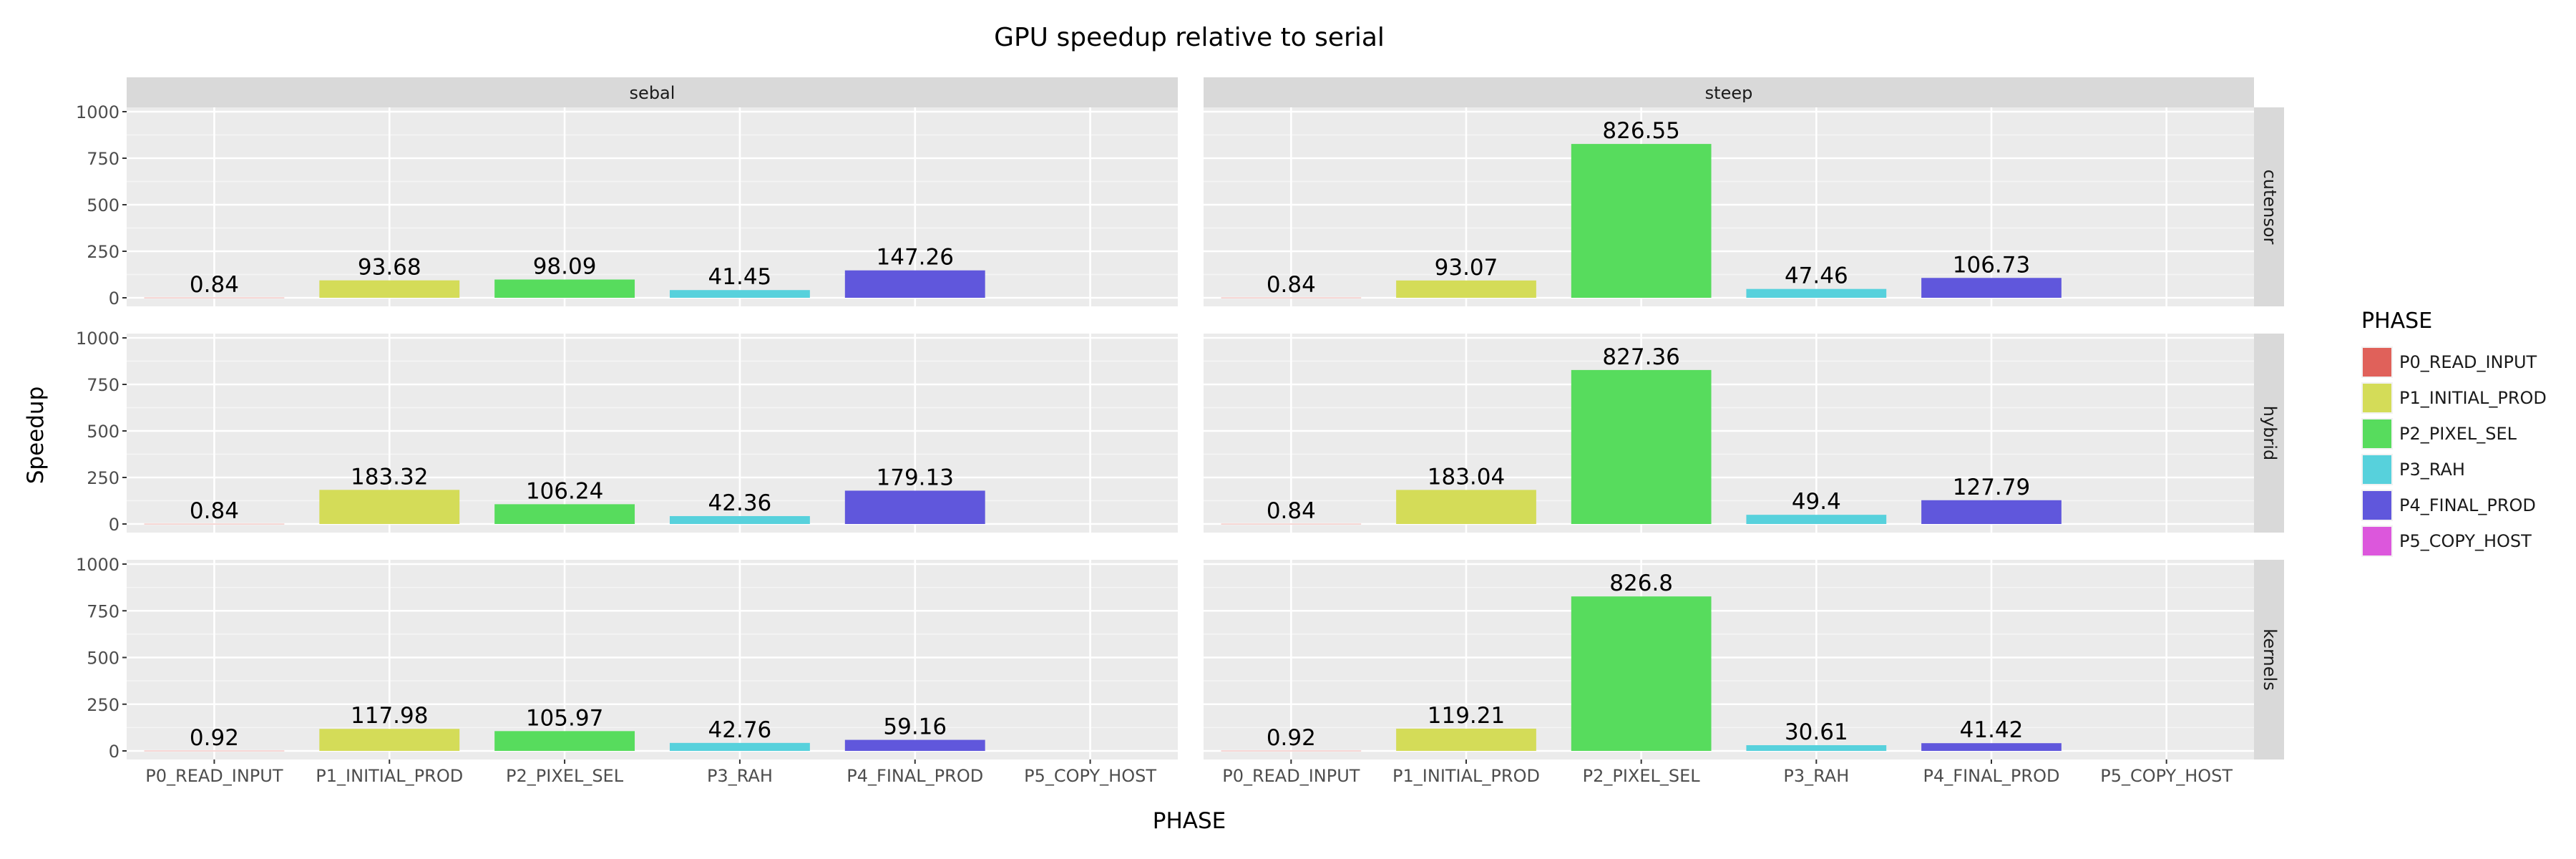  I want to click on facet-strip-col-sebal, so click(652, 92).